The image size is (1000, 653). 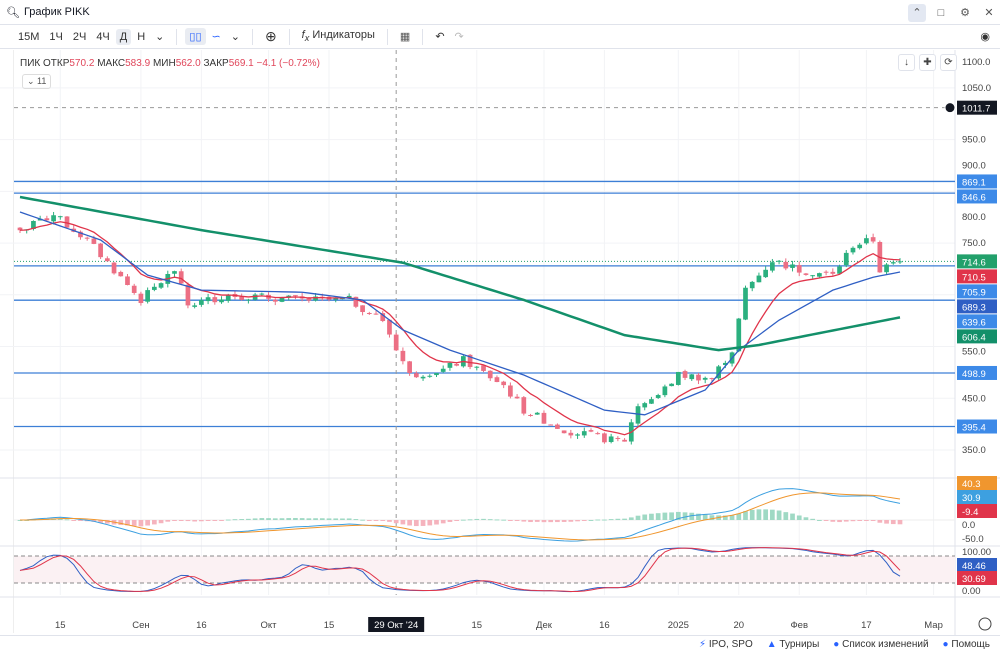 I want to click on footer-tournaments-label: Турниры, so click(x=799, y=644).